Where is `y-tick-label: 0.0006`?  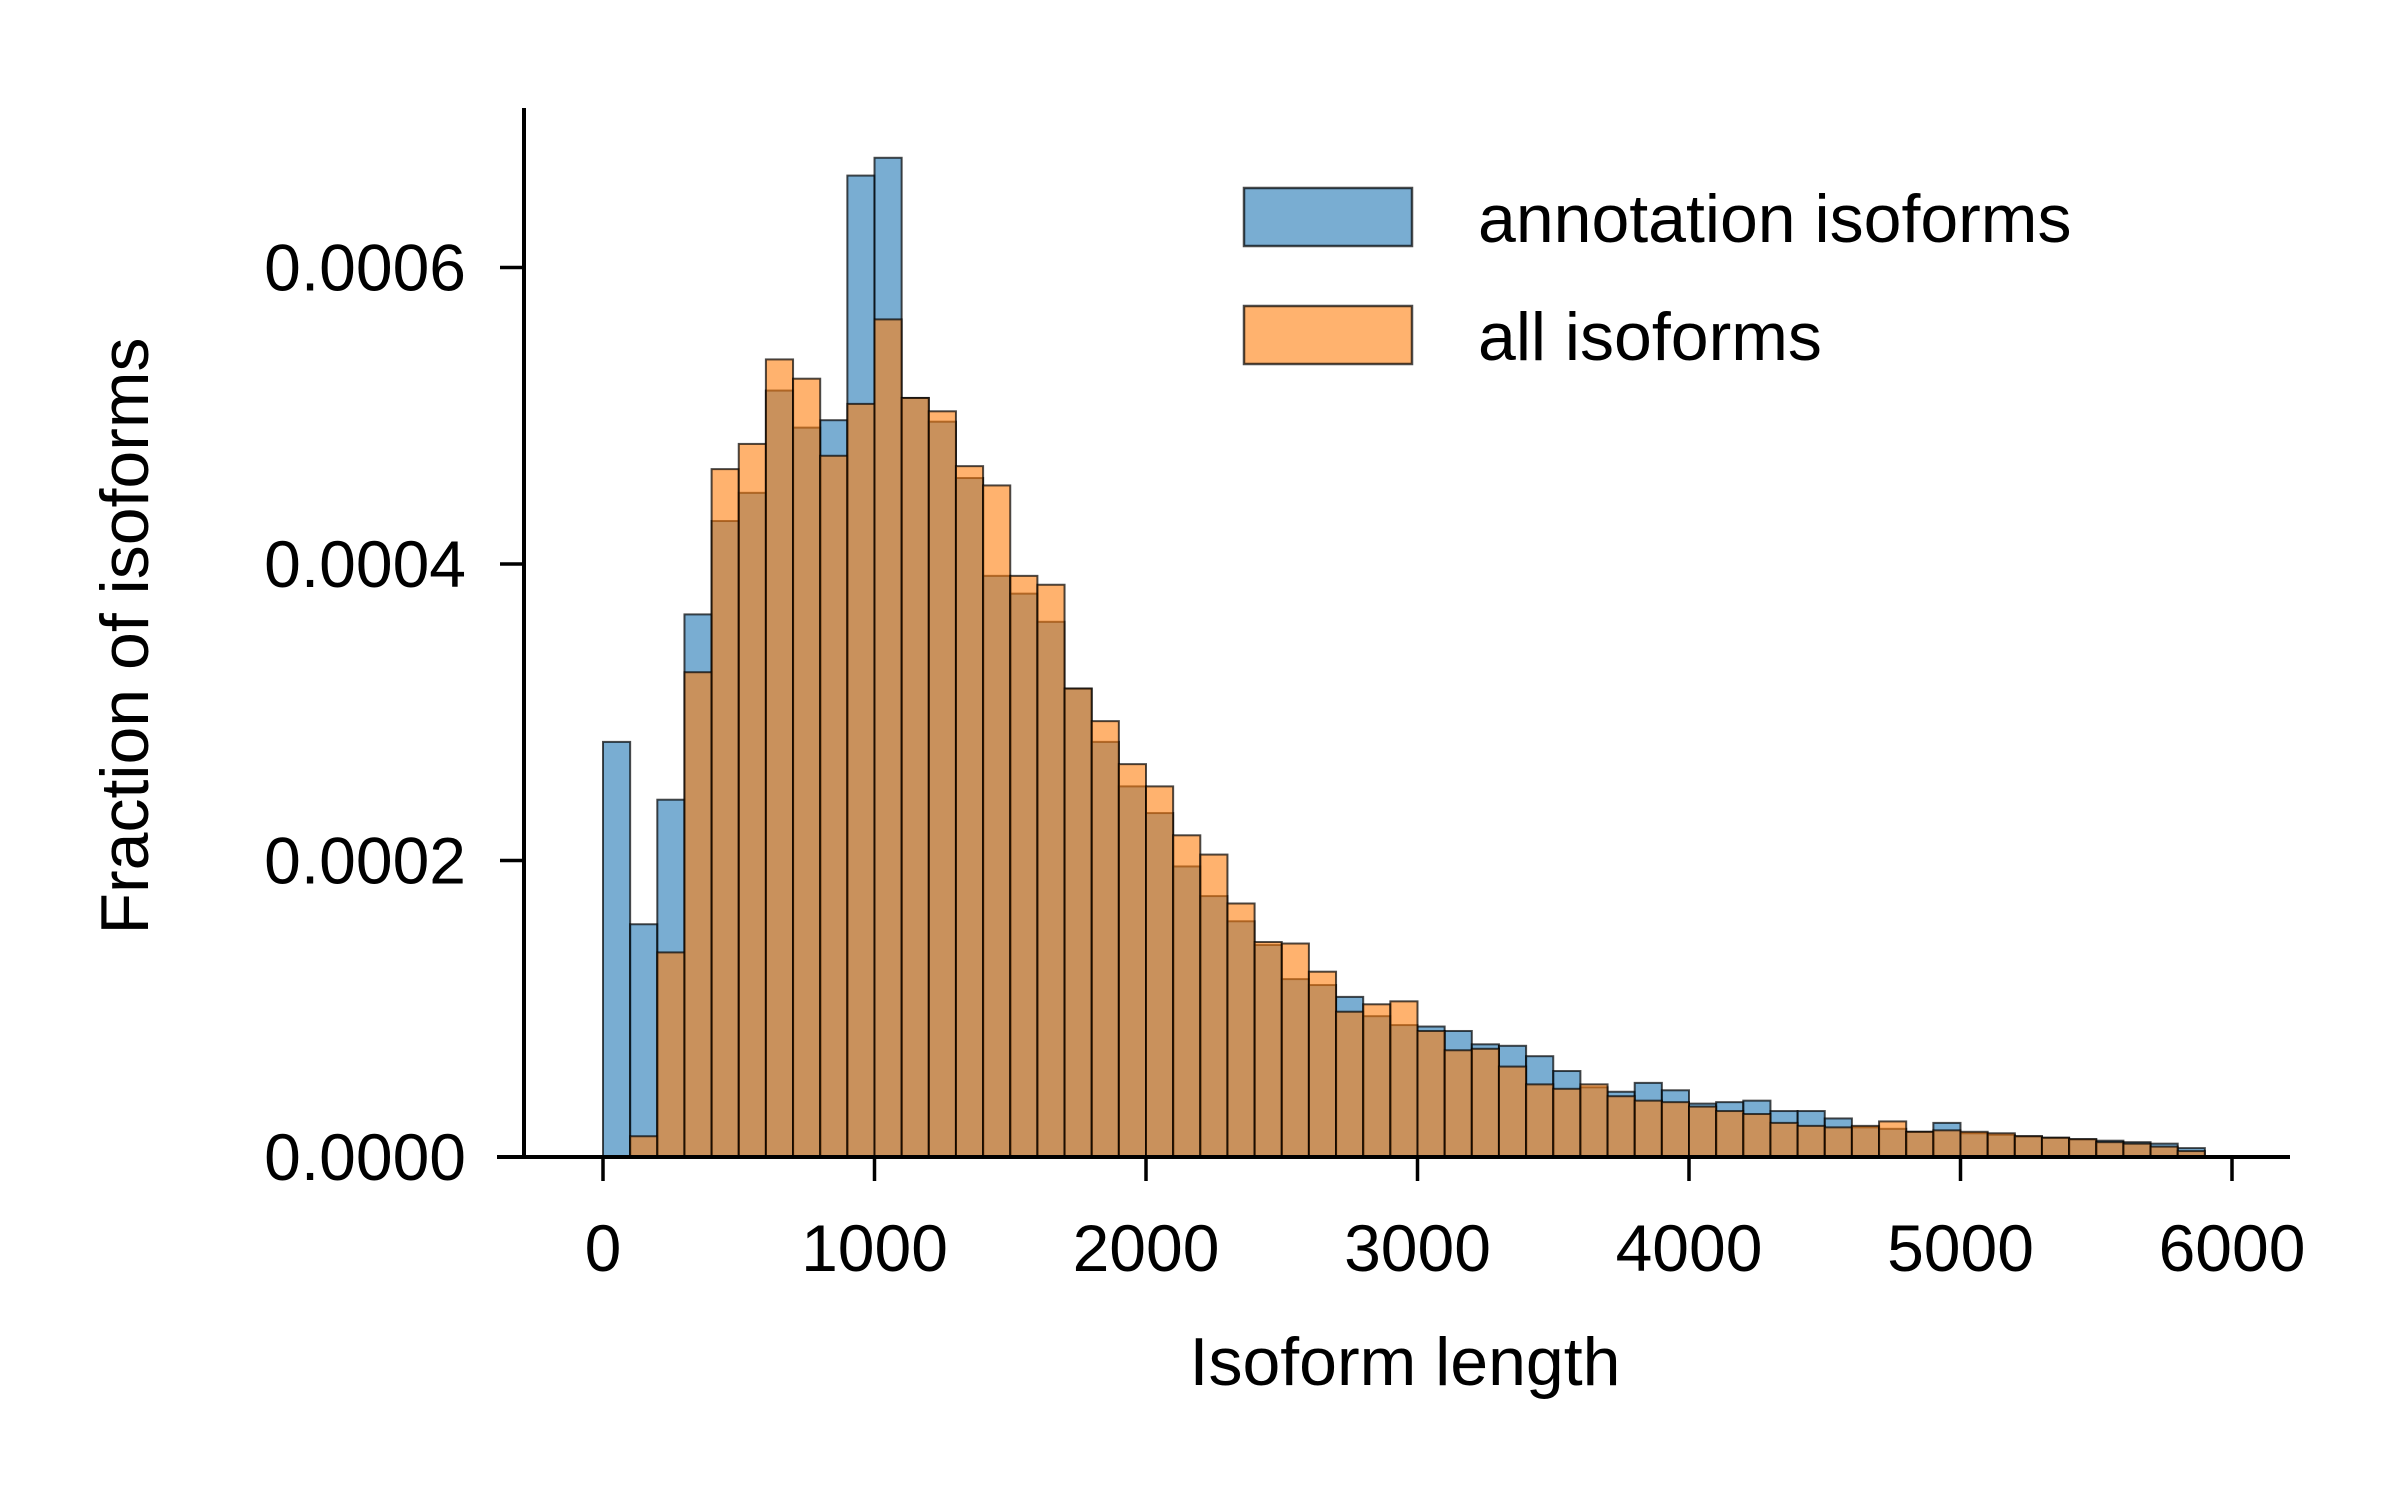 y-tick-label: 0.0006 is located at coordinates (365, 268).